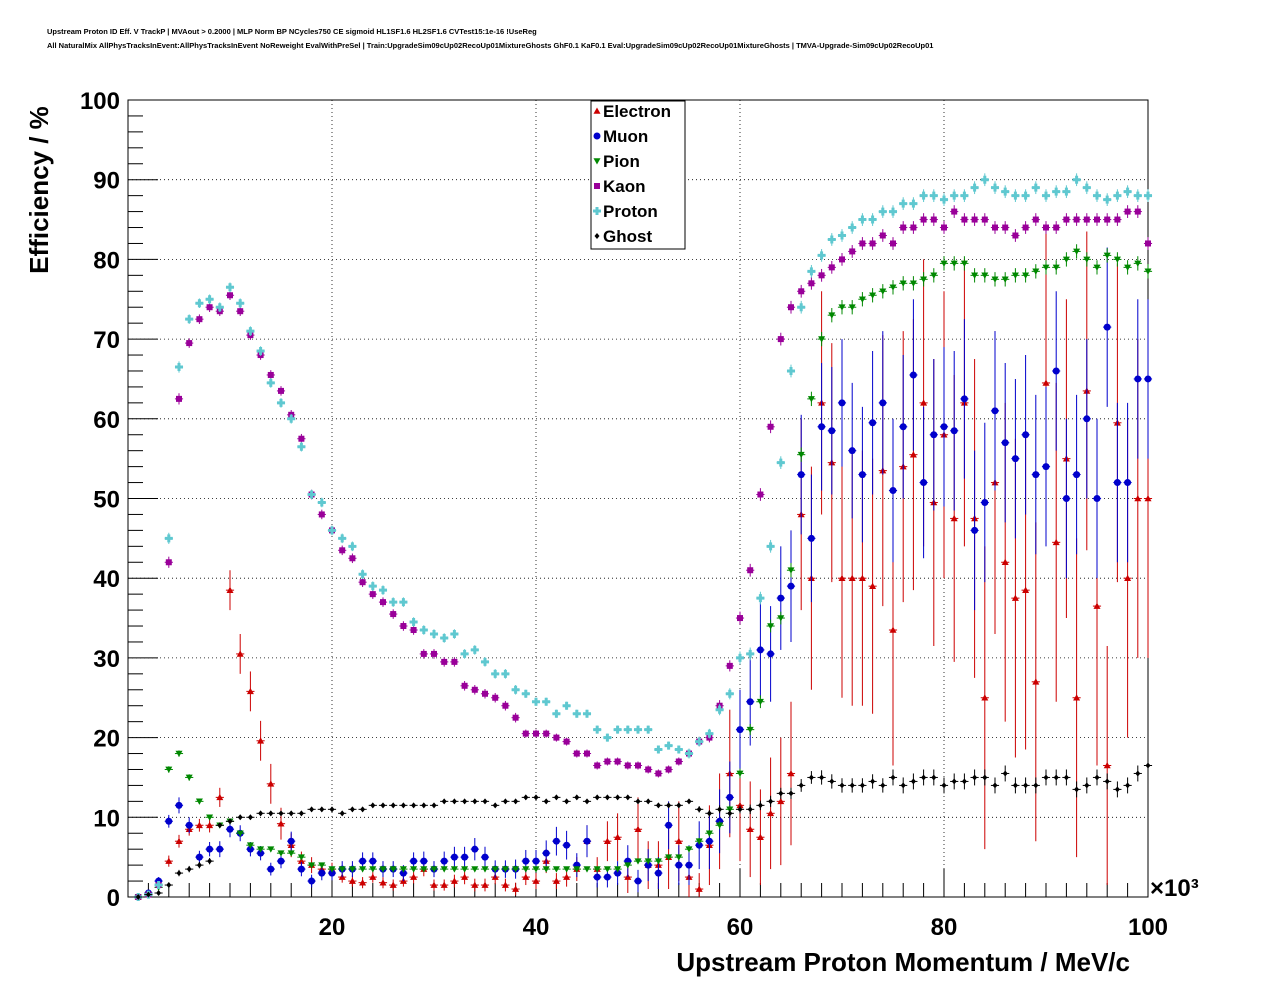  I want to click on y-tick-label: 10, so click(106, 818).